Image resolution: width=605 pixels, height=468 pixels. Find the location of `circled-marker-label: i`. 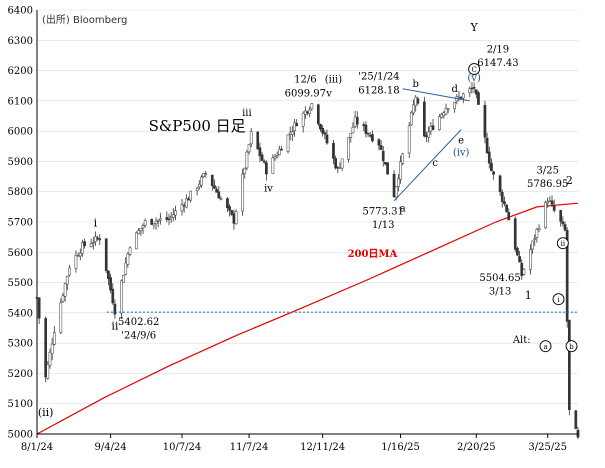

circled-marker-label: i is located at coordinates (558, 300).